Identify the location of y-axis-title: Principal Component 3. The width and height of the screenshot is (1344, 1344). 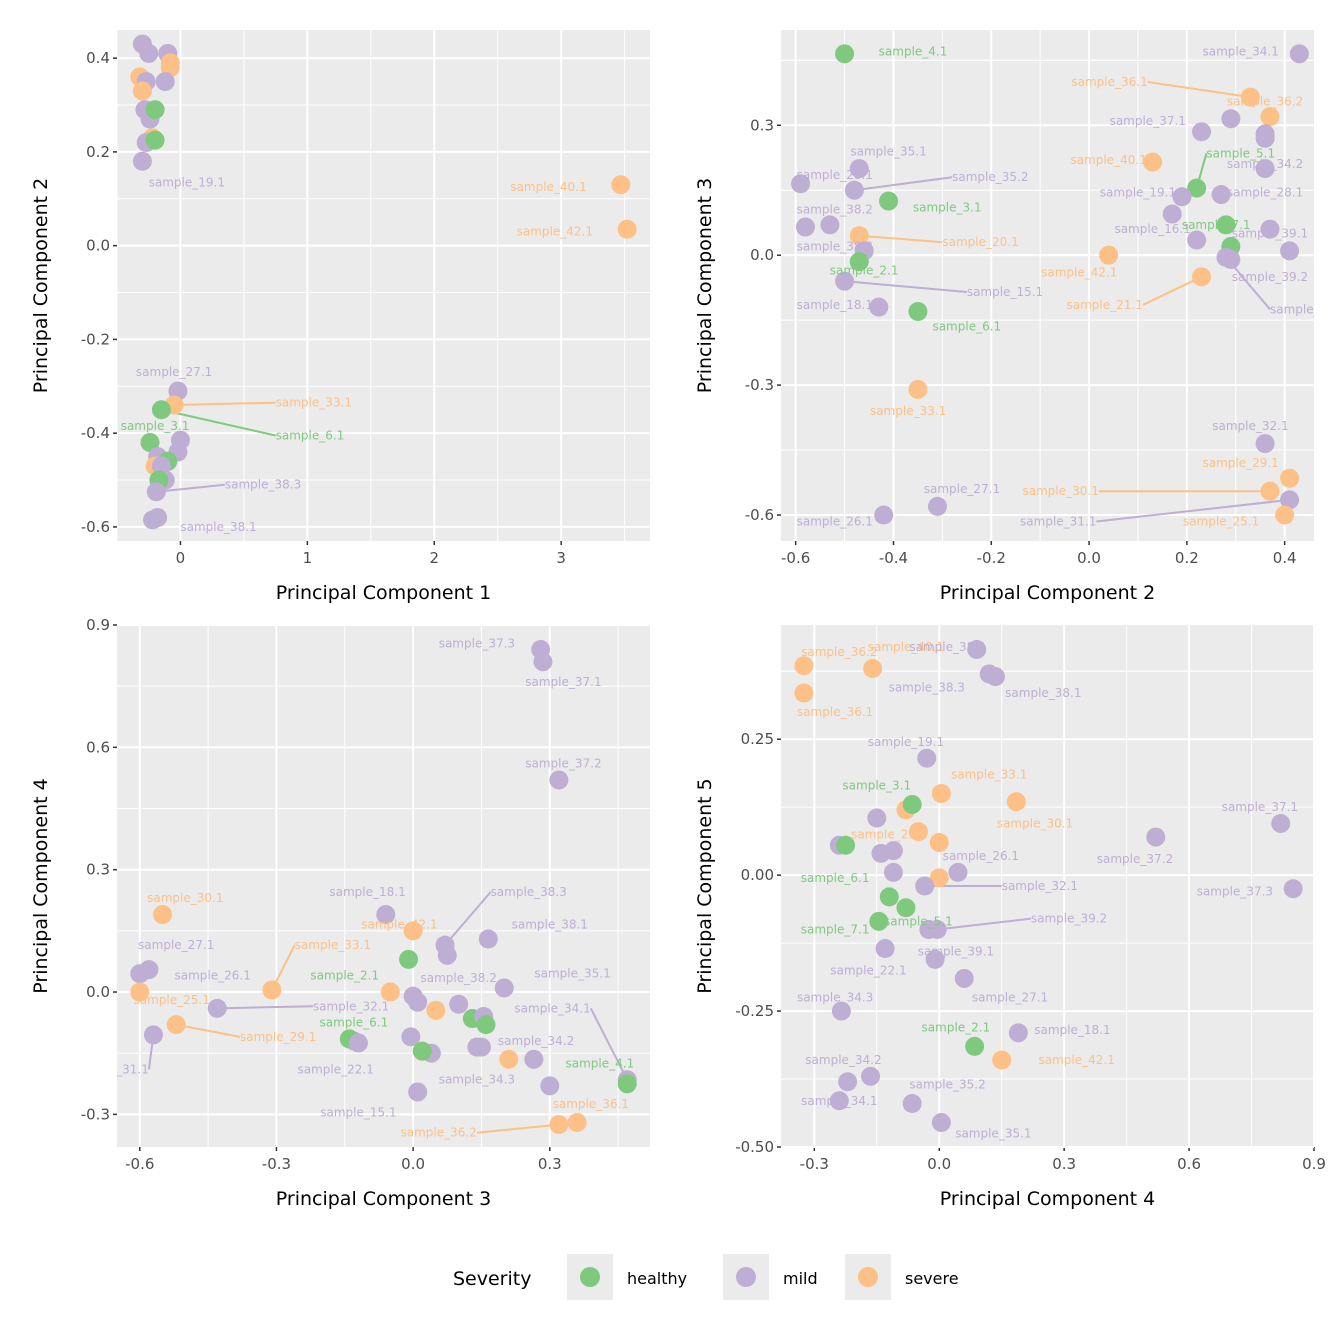
(705, 285).